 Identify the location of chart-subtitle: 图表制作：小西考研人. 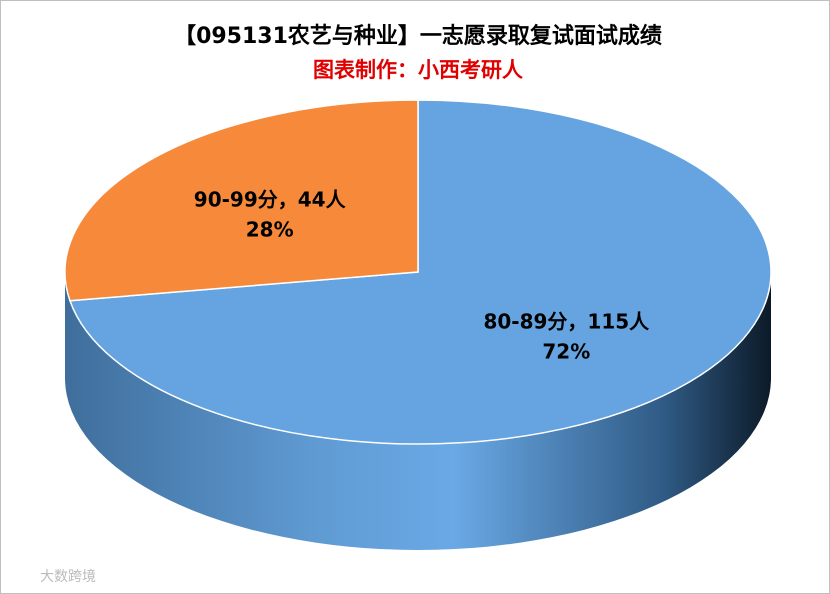
(418, 70).